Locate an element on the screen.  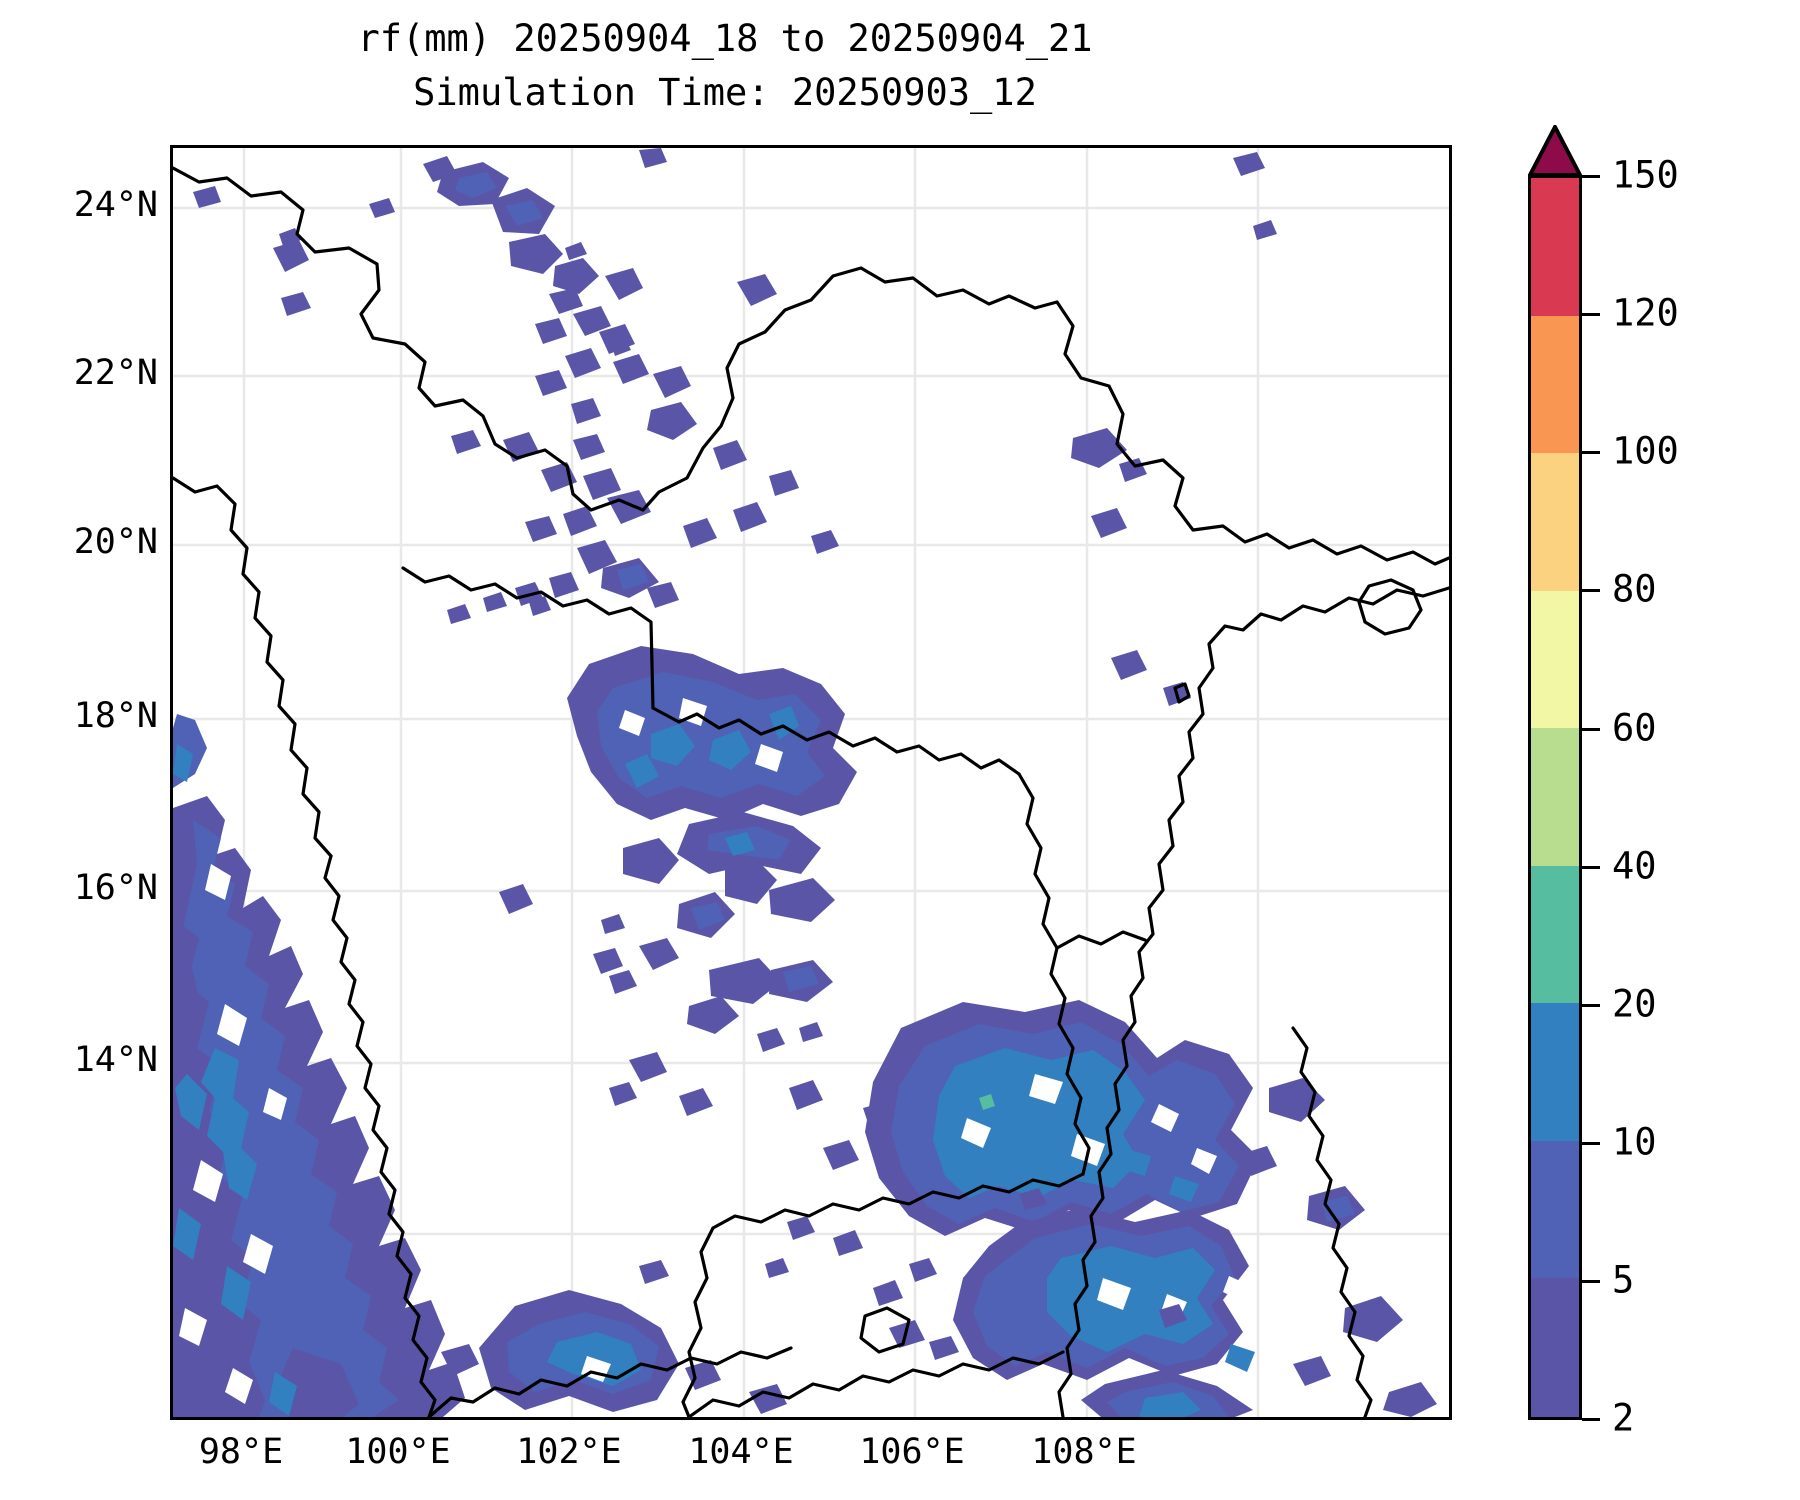
xtick-label-102E: 102°E is located at coordinates (569, 1452).